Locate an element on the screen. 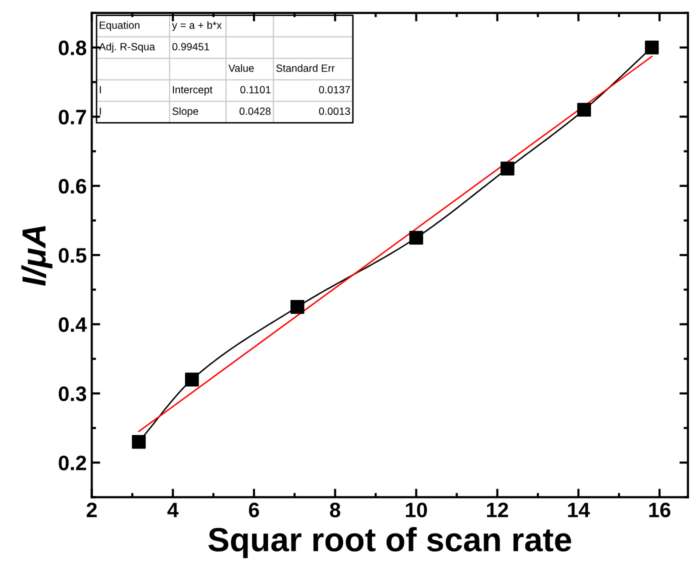  x-tick-label: 8 is located at coordinates (335, 510).